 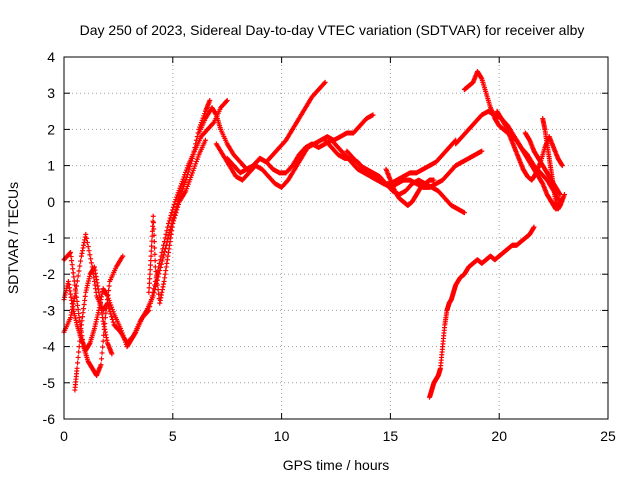 What do you see at coordinates (336, 465) in the screenshot?
I see `x-axis-label: GPS time / hours` at bounding box center [336, 465].